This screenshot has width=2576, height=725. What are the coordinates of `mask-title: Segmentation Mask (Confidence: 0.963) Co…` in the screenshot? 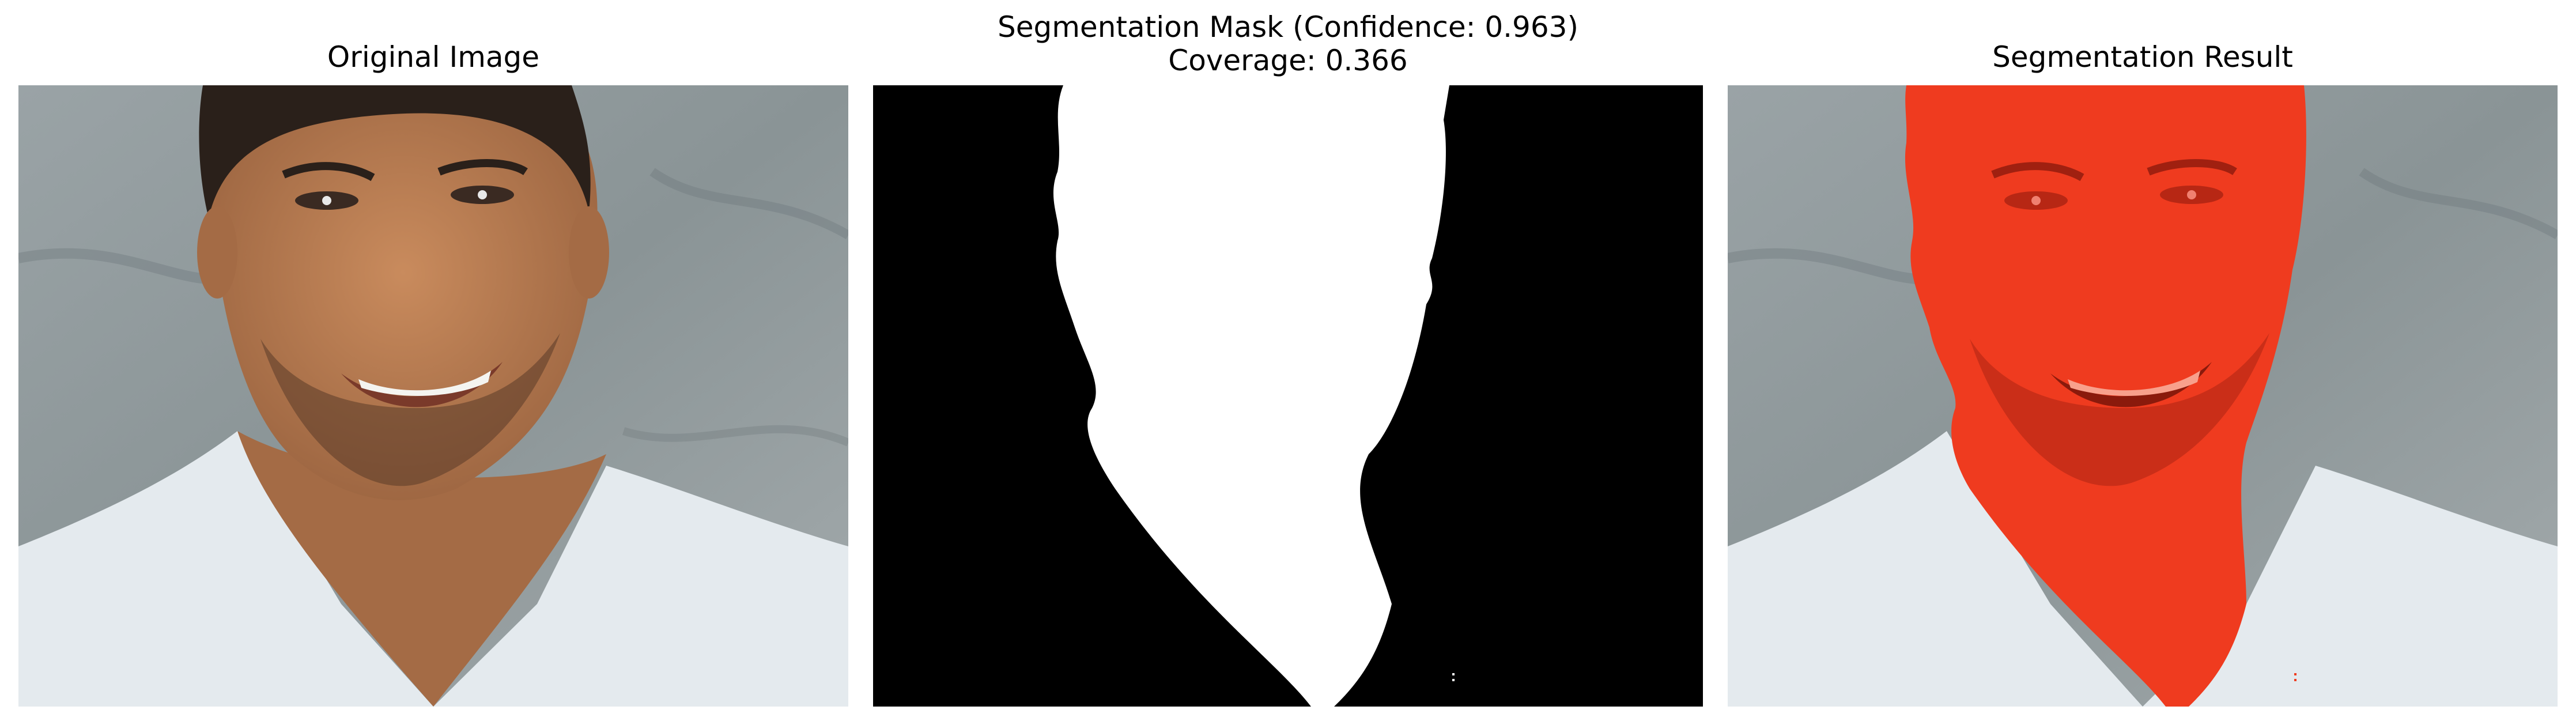 It's located at (1288, 44).